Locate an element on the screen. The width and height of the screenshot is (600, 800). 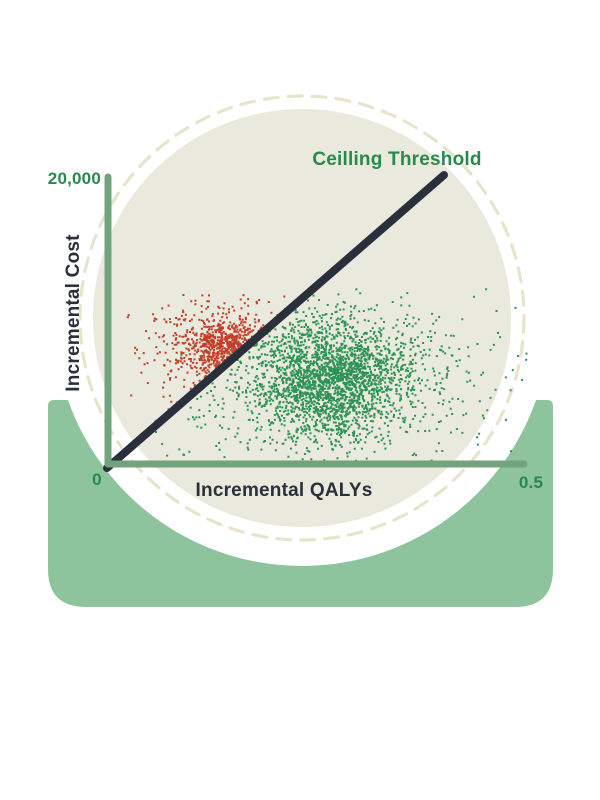
scatter-points-red is located at coordinates (206, 358).